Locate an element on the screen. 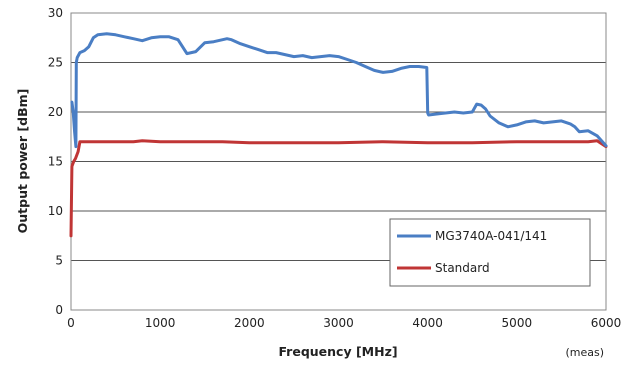 Image resolution: width=635 pixels, height=370 pixels. x-tick-label: 6000 is located at coordinates (606, 323).